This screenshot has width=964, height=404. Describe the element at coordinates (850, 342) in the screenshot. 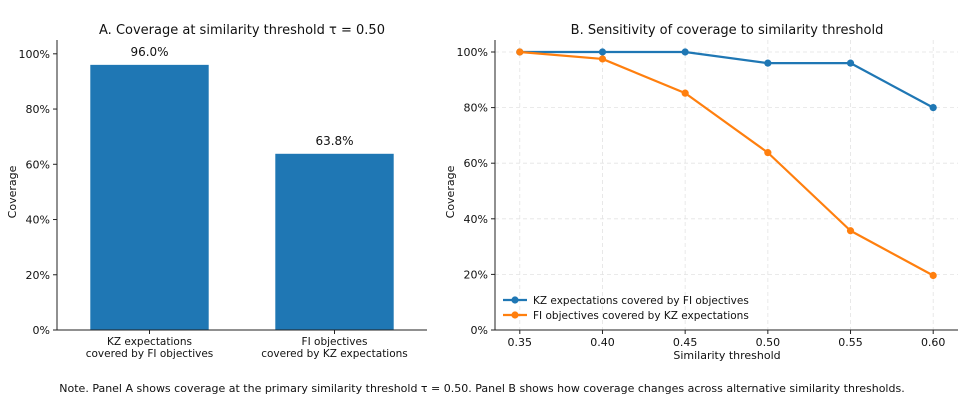

I see `x-tick-label: 0.55` at that location.